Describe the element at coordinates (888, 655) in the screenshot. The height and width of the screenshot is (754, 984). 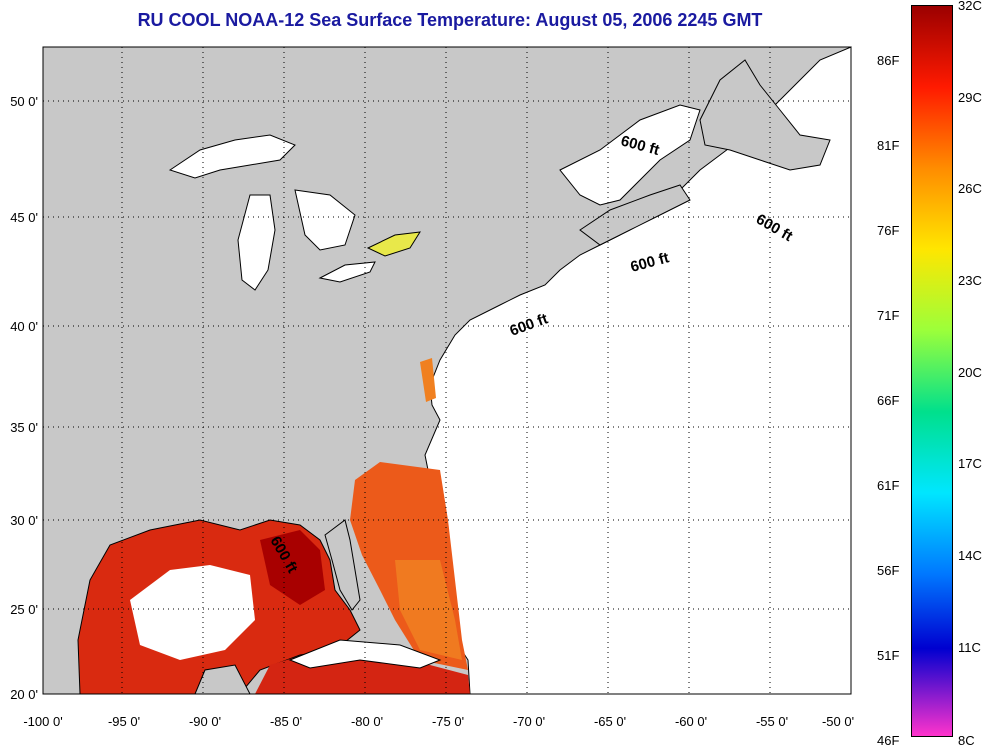
I see `colorbar-fahrenheit-label: 51F` at that location.